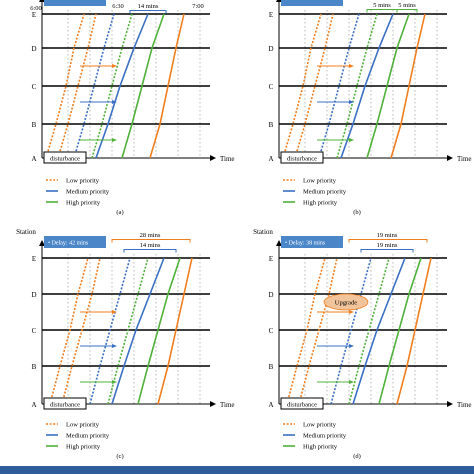  What do you see at coordinates (68, 244) in the screenshot?
I see `delay-badge-text: • Delay: 42 mins` at bounding box center [68, 244].